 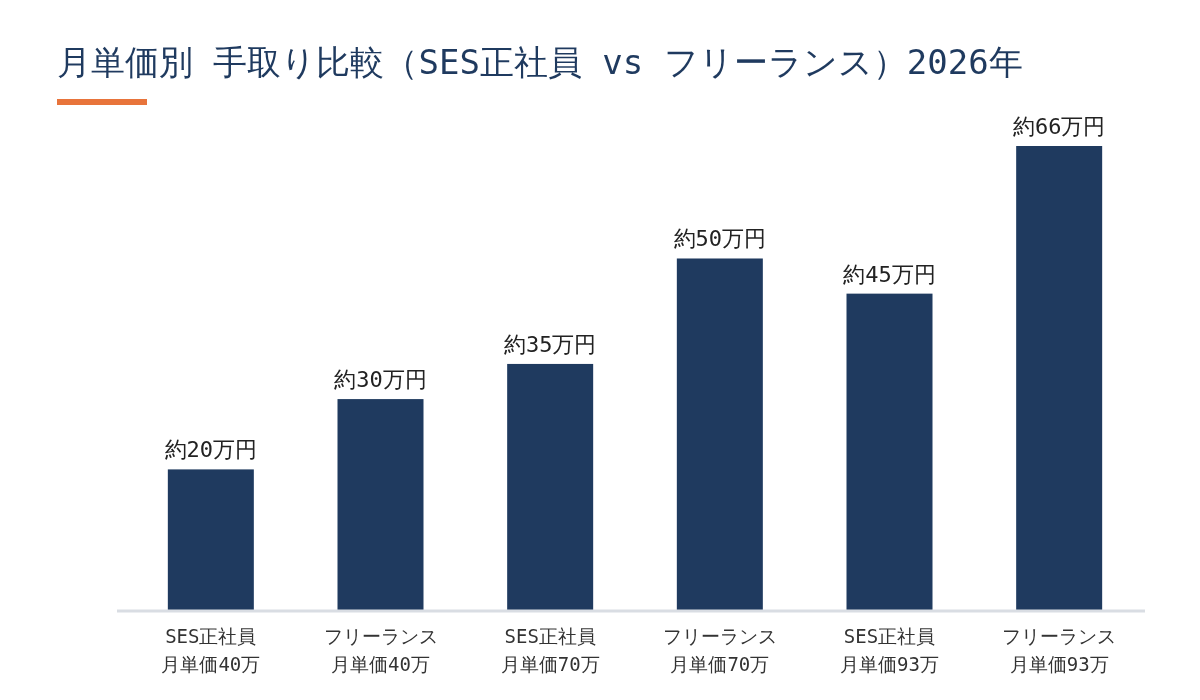 I want to click on data-label: 約35万円, so click(x=550, y=344).